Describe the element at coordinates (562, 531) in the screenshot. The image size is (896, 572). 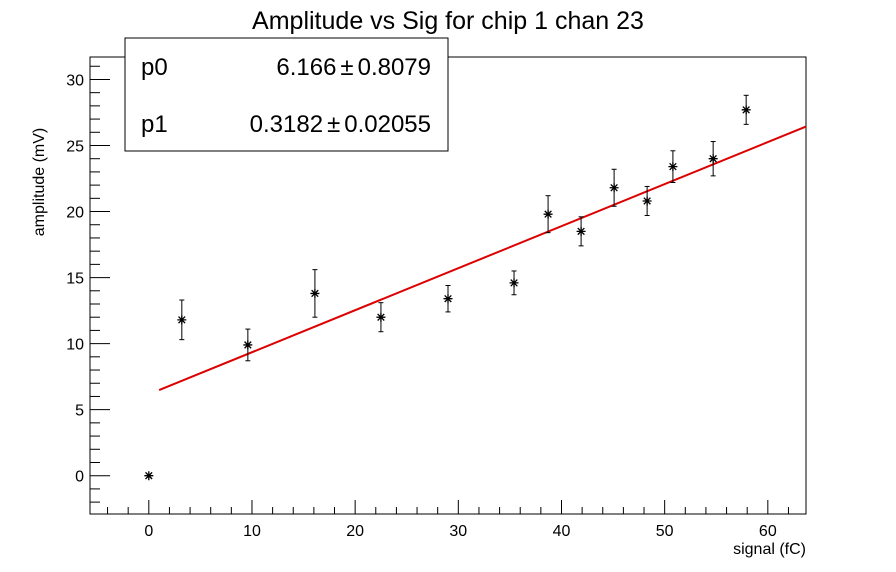
I see `x-tick-label: 40` at that location.